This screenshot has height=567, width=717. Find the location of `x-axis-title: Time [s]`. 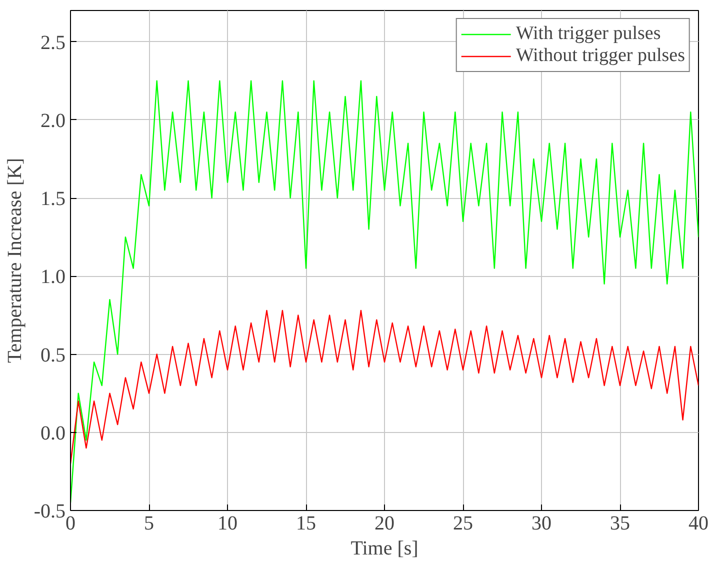

x-axis-title: Time [s] is located at coordinates (384, 549).